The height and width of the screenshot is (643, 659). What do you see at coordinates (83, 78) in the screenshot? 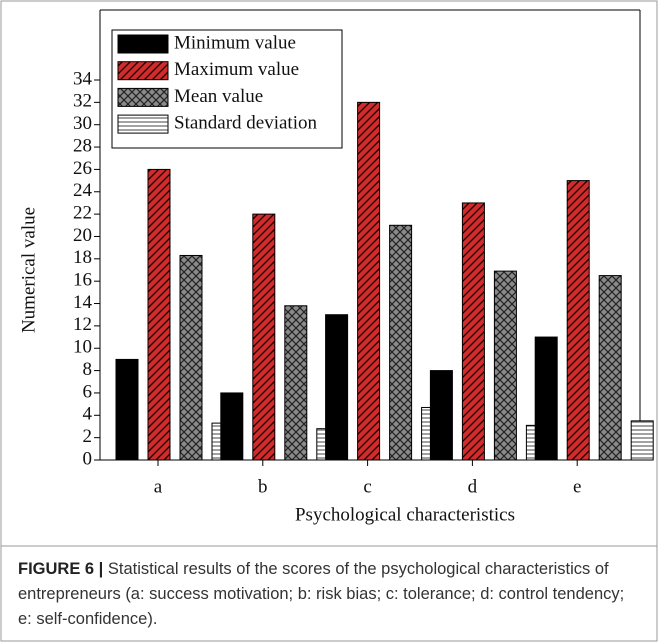
I see `y-tick-label: 34` at bounding box center [83, 78].